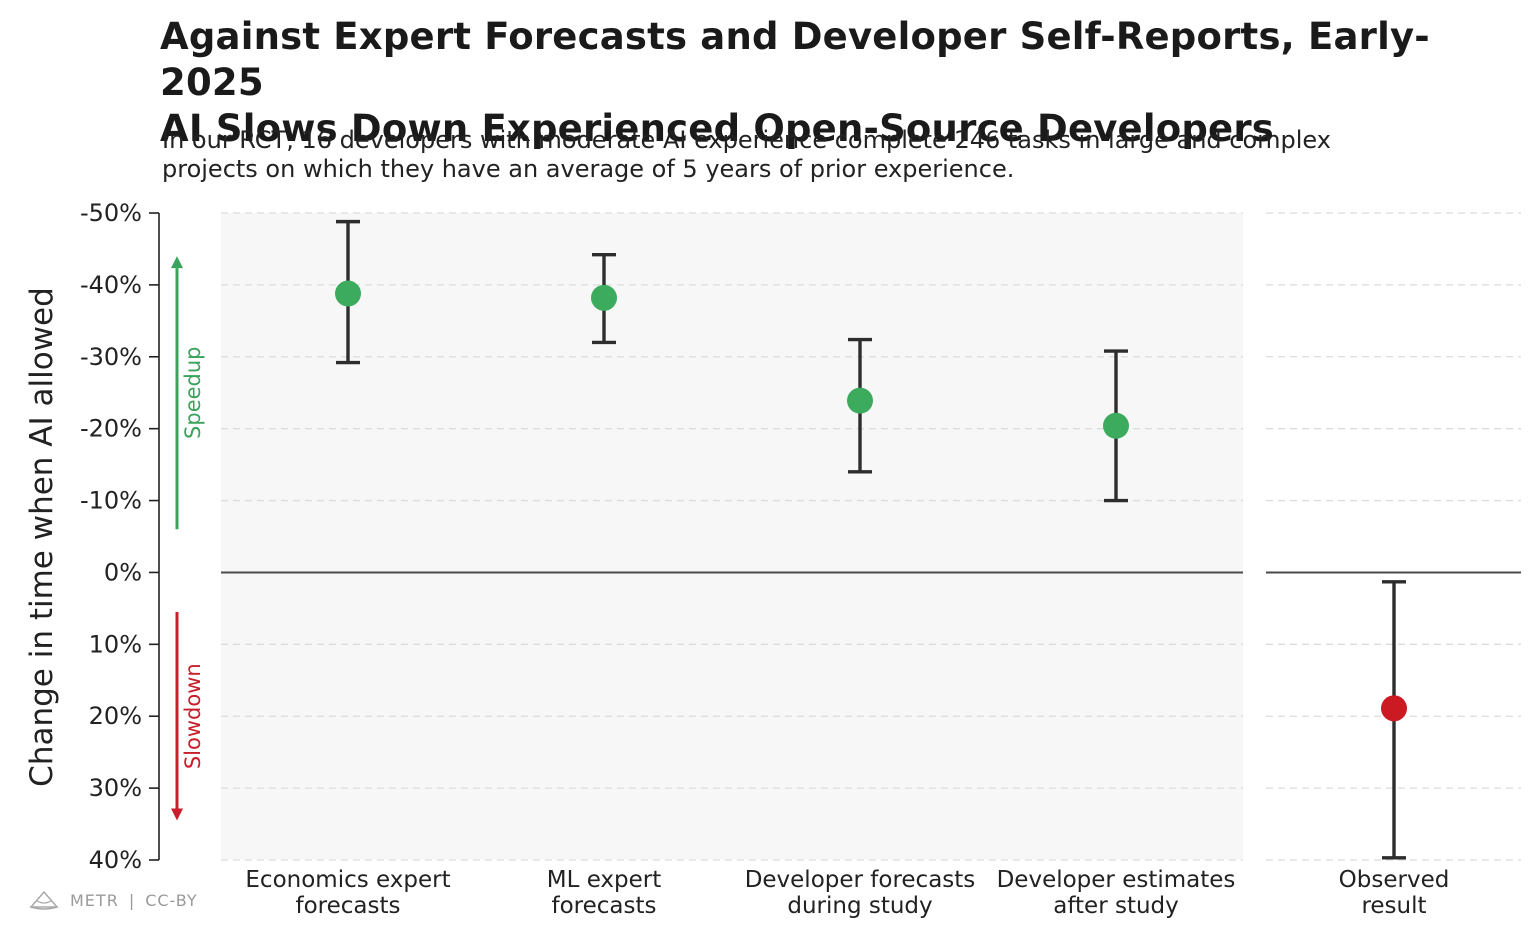 This screenshot has width=1540, height=936. Describe the element at coordinates (94, 900) in the screenshot. I see `footer-brand: METR` at that location.